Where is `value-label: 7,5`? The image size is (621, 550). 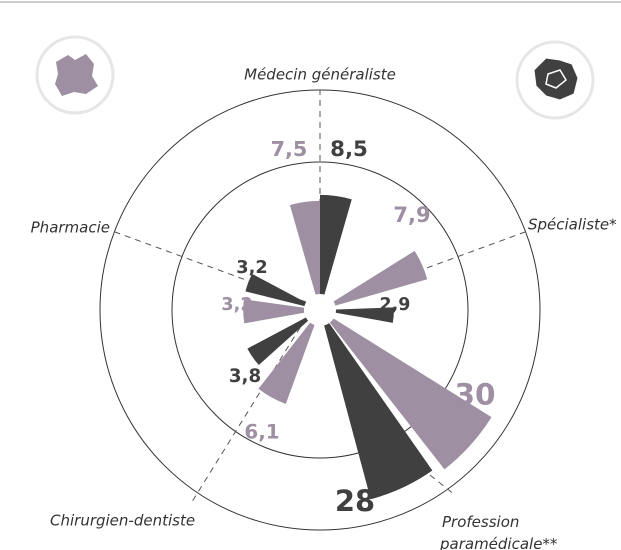 value-label: 7,5 is located at coordinates (289, 149).